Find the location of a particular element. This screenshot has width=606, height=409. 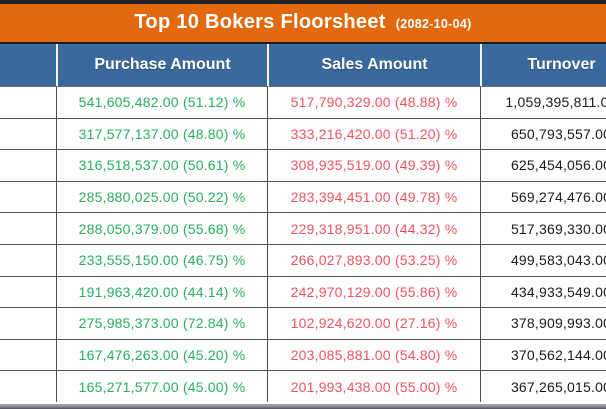

sales-amount-cell: 266,027,893.00 (53.25) % is located at coordinates (373, 260).